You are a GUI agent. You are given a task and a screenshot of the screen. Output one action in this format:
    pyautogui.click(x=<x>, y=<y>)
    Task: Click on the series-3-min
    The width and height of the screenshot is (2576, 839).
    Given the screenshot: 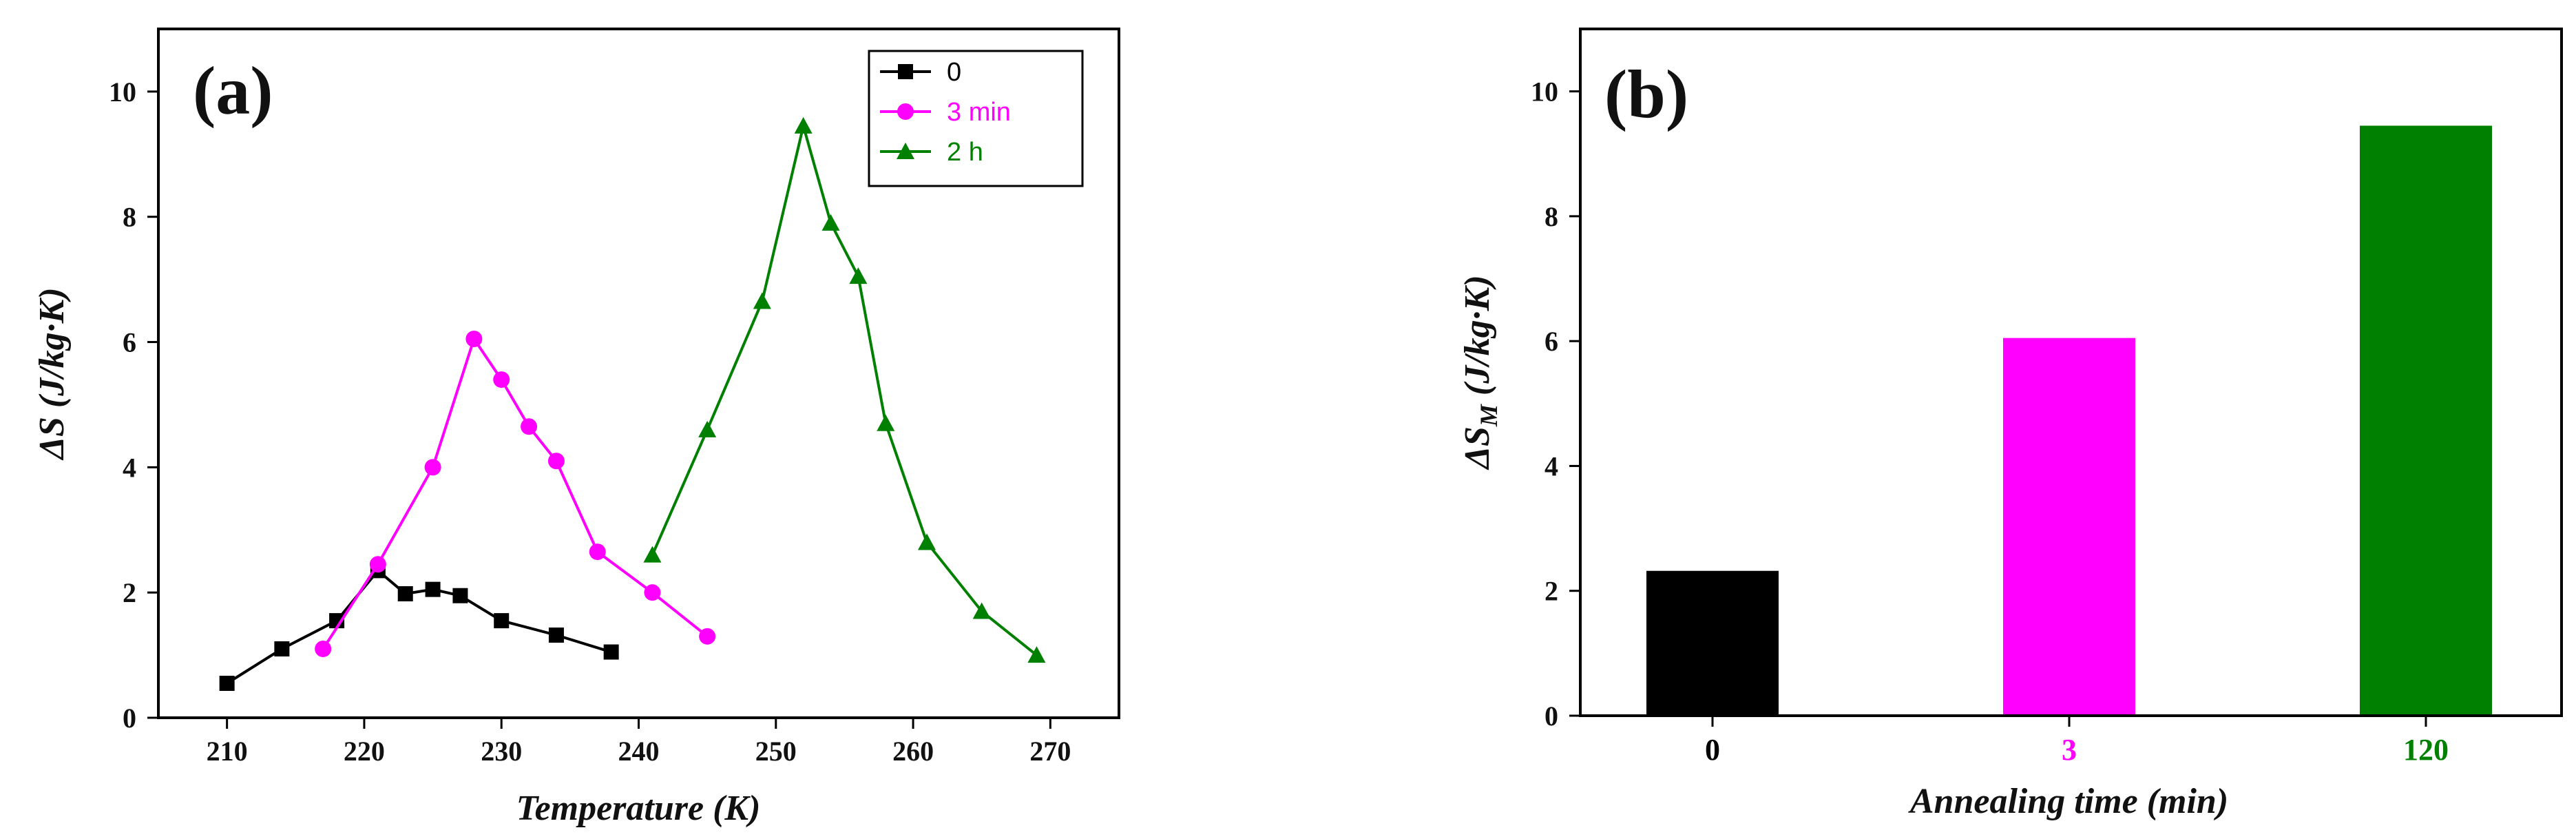 What is the action you would take?
    pyautogui.click(x=515, y=494)
    